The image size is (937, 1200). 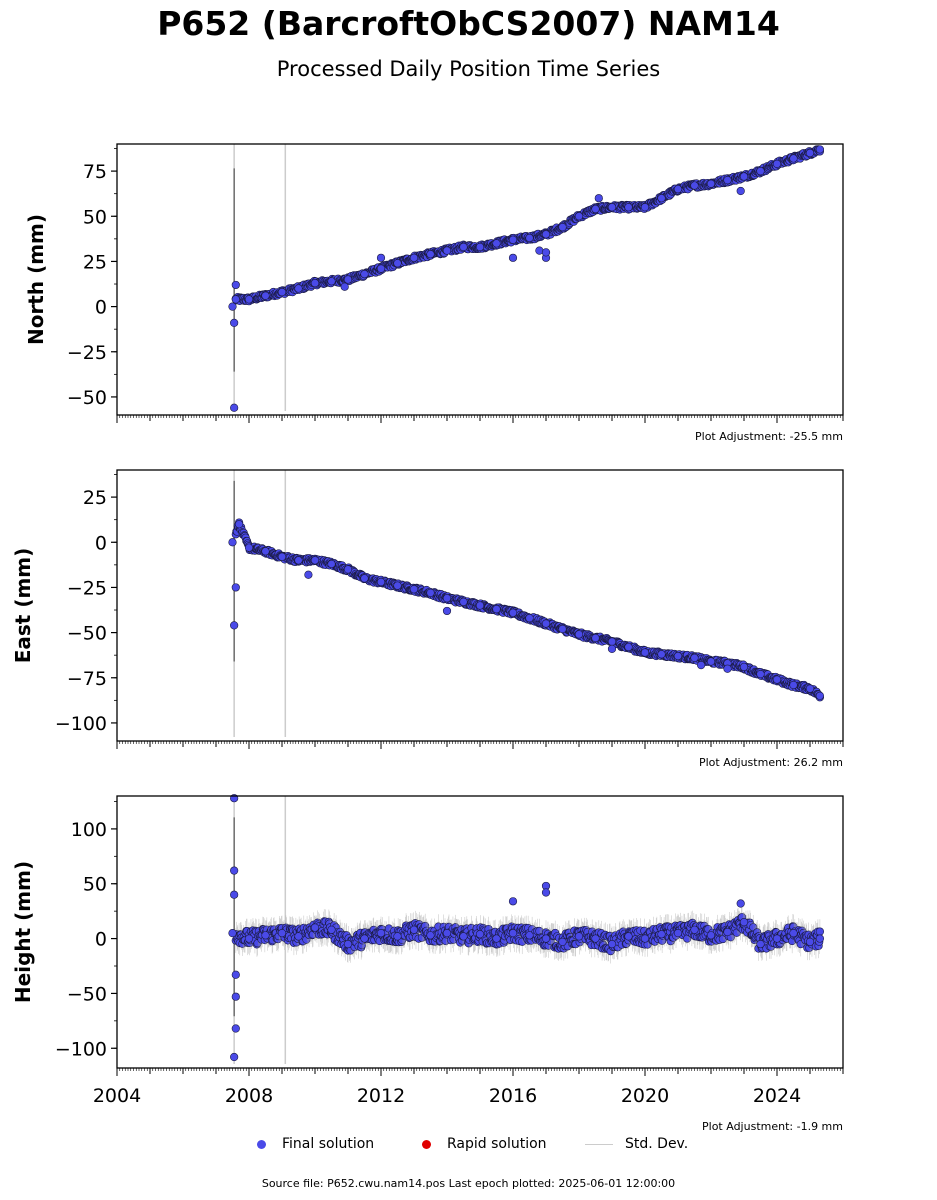 What do you see at coordinates (87, 679) in the screenshot?
I see `y-tick-label: −75` at bounding box center [87, 679].